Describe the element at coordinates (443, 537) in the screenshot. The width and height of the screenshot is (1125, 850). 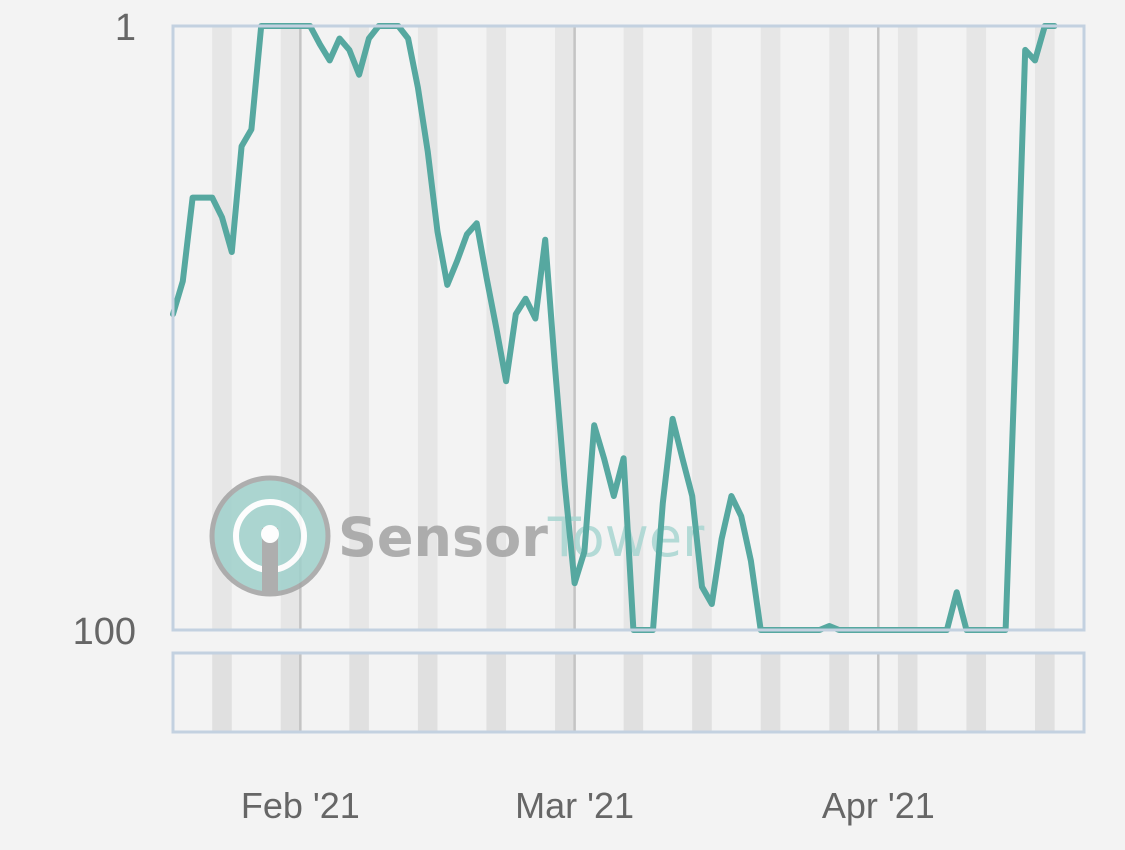
I see `watermark-text-sensor: Sensor` at that location.